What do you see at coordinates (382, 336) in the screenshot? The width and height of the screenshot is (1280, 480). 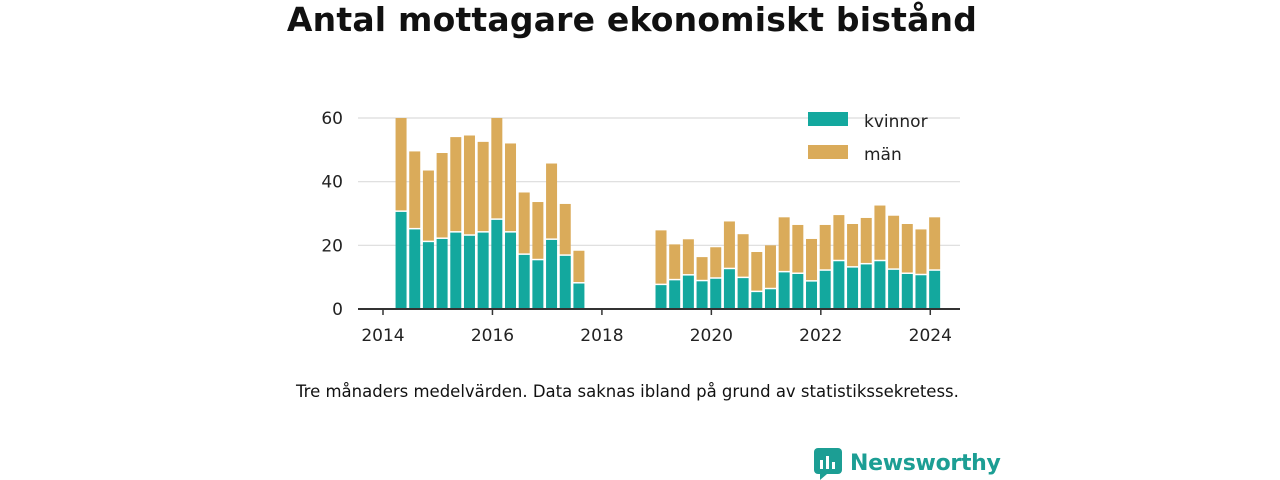 I see `x-tick-label: 2014` at bounding box center [382, 336].